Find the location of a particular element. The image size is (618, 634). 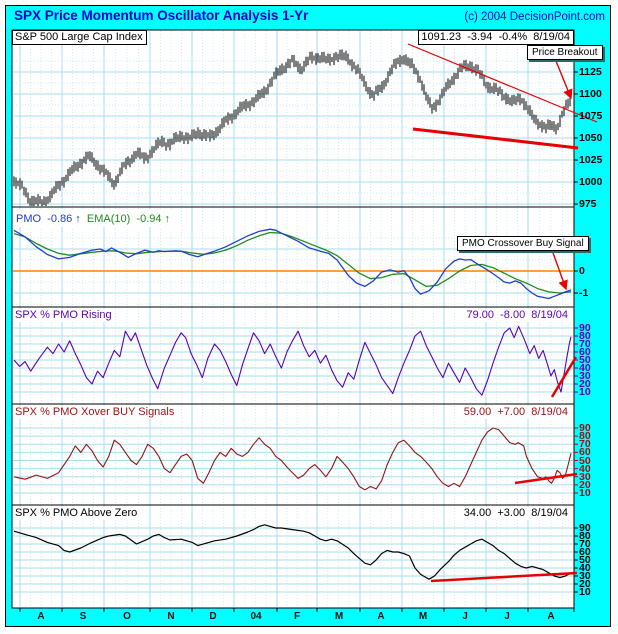

x-month-label: S is located at coordinates (83, 616).